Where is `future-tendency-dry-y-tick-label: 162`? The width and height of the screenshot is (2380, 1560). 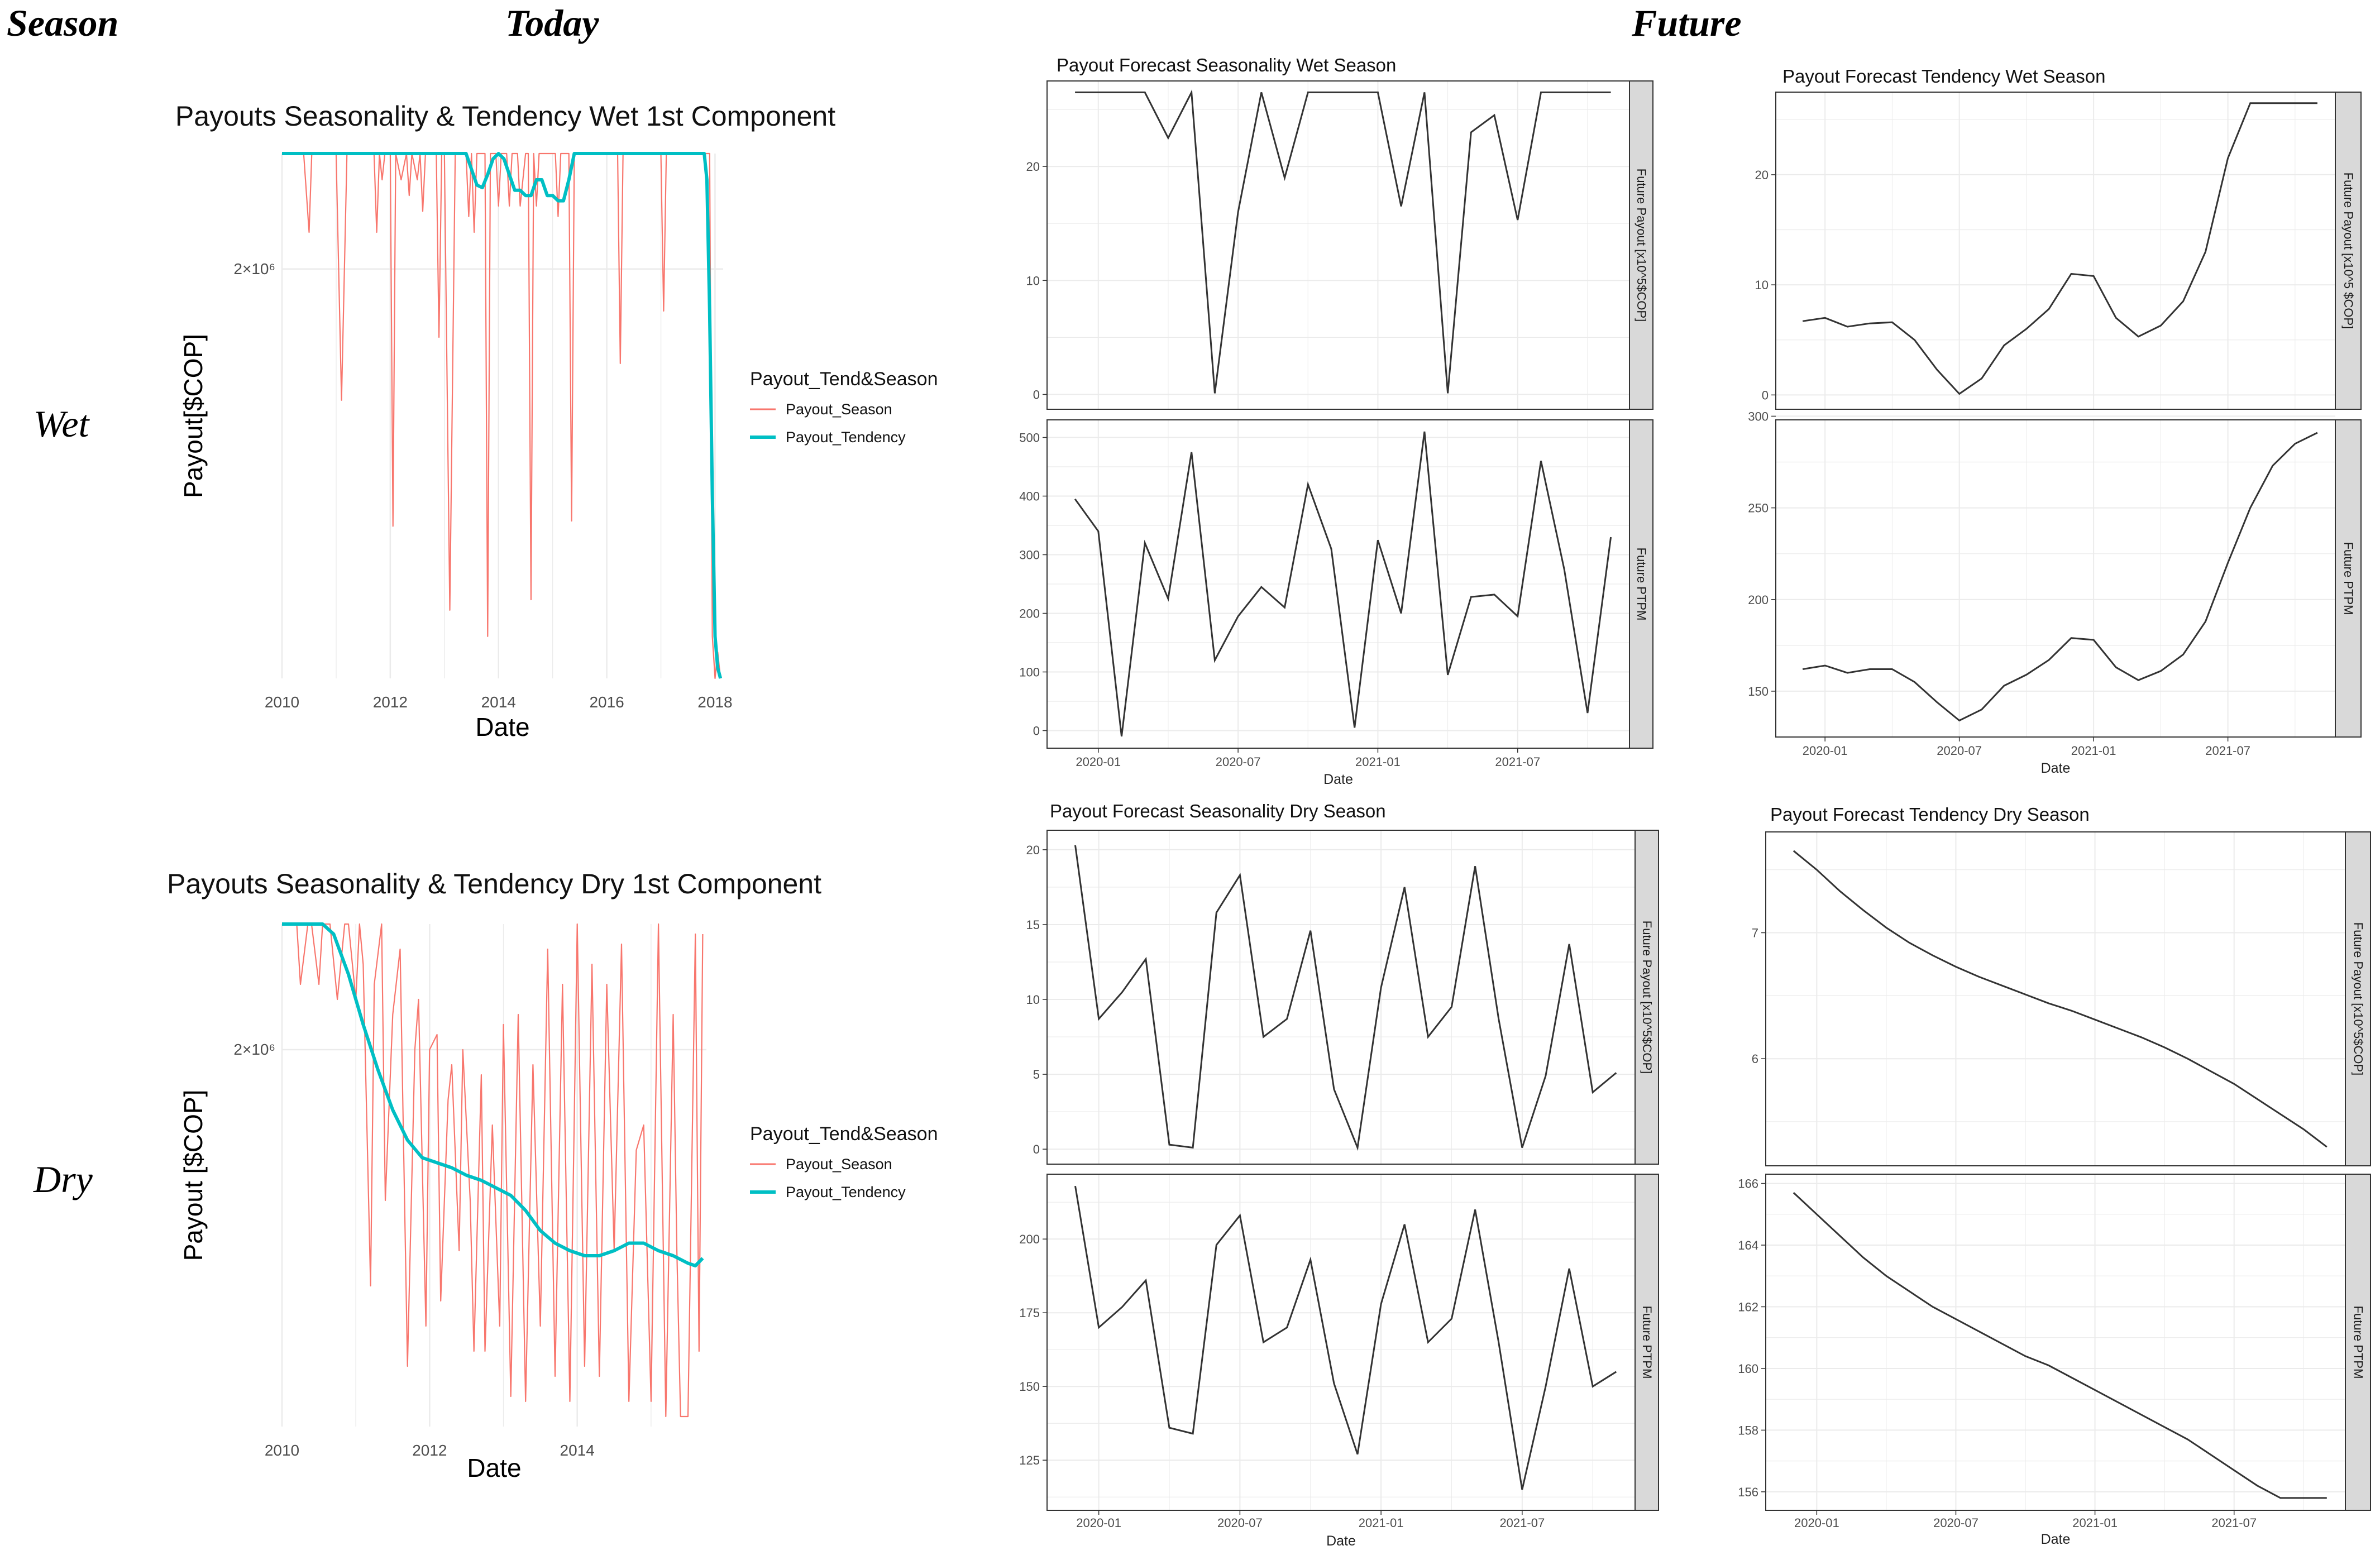 future-tendency-dry-y-tick-label: 162 is located at coordinates (1748, 1307).